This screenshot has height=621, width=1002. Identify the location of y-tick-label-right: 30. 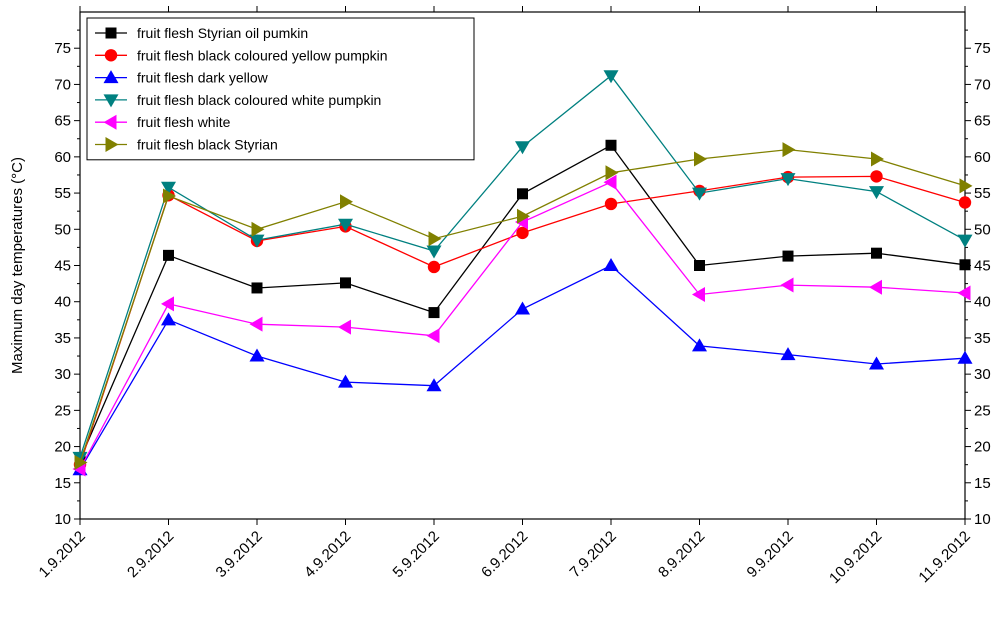
(982, 374).